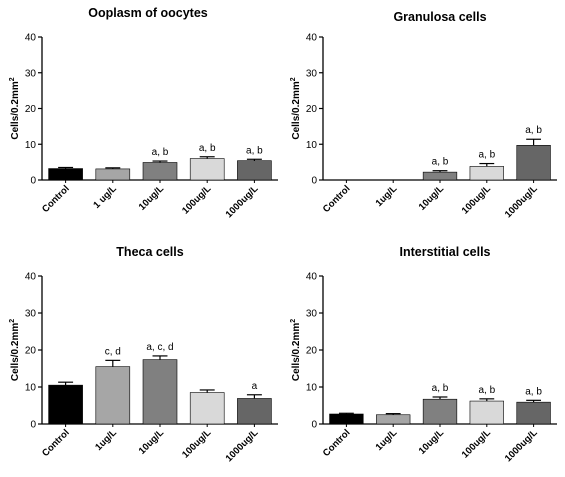 The width and height of the screenshot is (565, 477). I want to click on chart-title: Ooplasm of oocytes, so click(148, 13).